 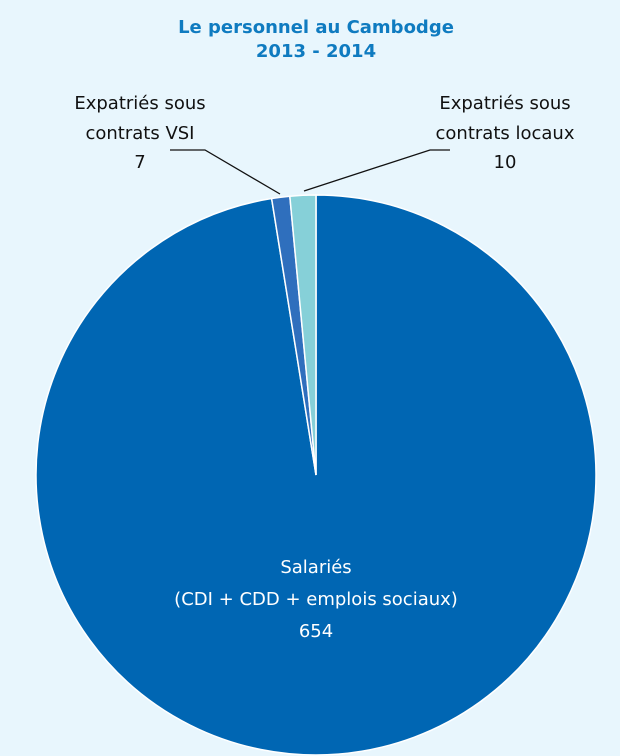 What do you see at coordinates (139, 133) in the screenshot?
I see `slice-label: contrats VSI` at bounding box center [139, 133].